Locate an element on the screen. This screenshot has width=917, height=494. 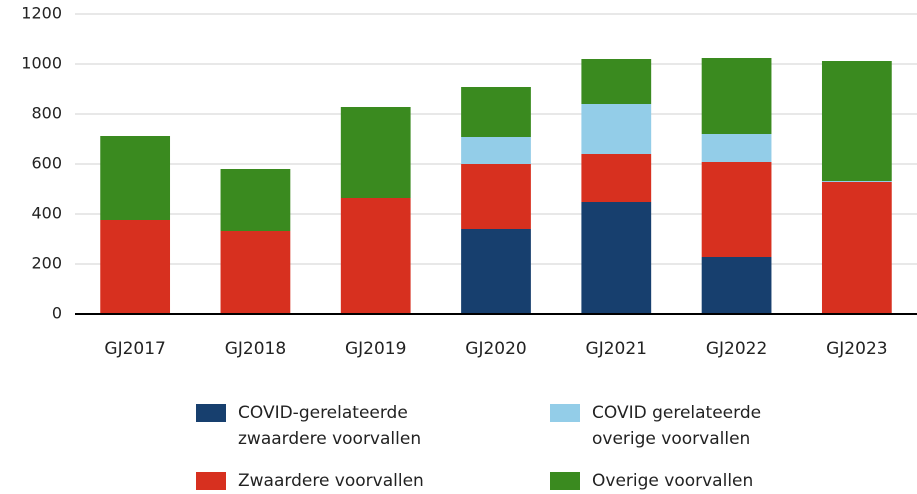
x-tick-label: GJ2022 is located at coordinates (736, 349).